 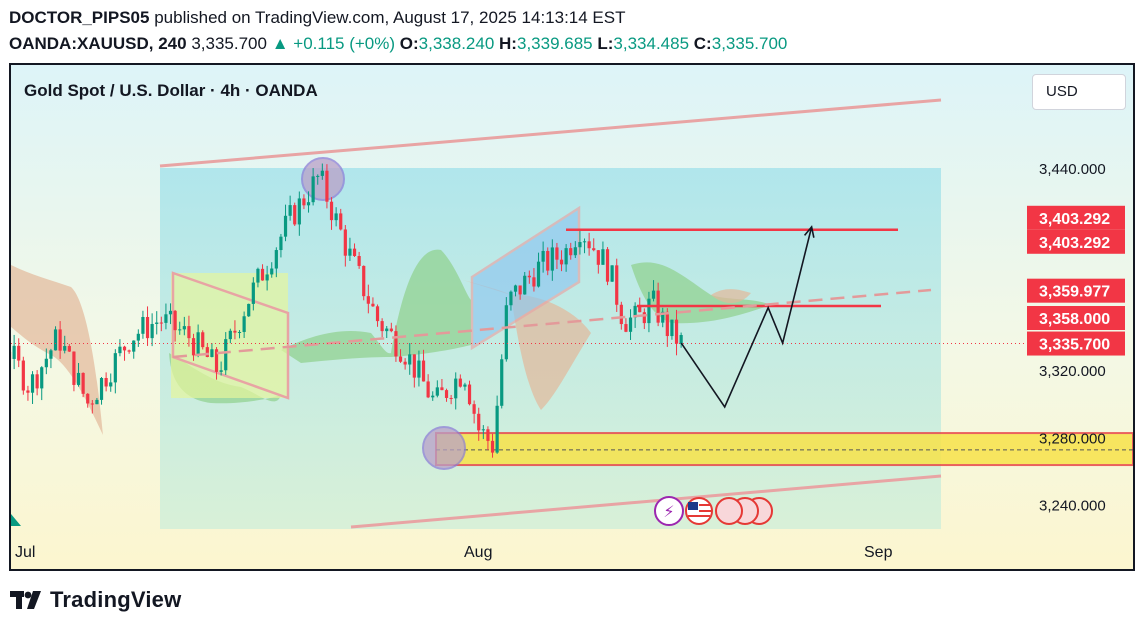 I want to click on projection-path, so click(x=746, y=317).